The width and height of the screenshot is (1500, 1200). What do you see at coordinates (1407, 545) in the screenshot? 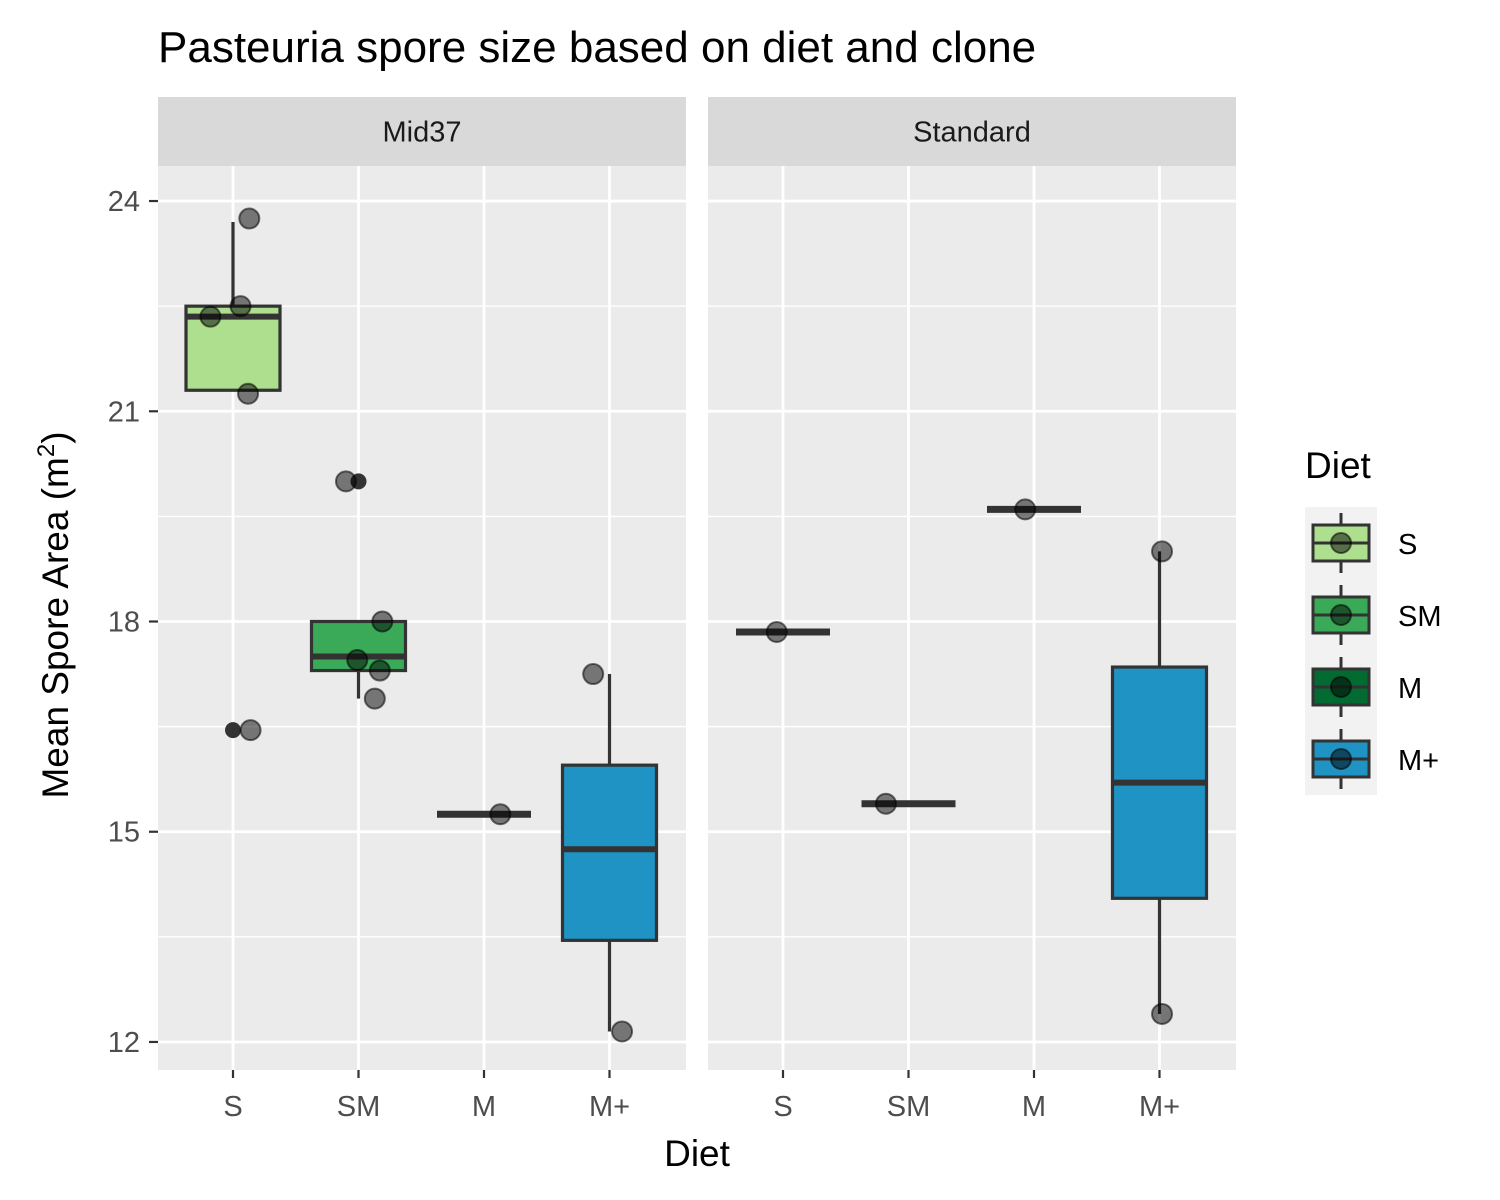
I see `legend-label: S` at bounding box center [1407, 545].